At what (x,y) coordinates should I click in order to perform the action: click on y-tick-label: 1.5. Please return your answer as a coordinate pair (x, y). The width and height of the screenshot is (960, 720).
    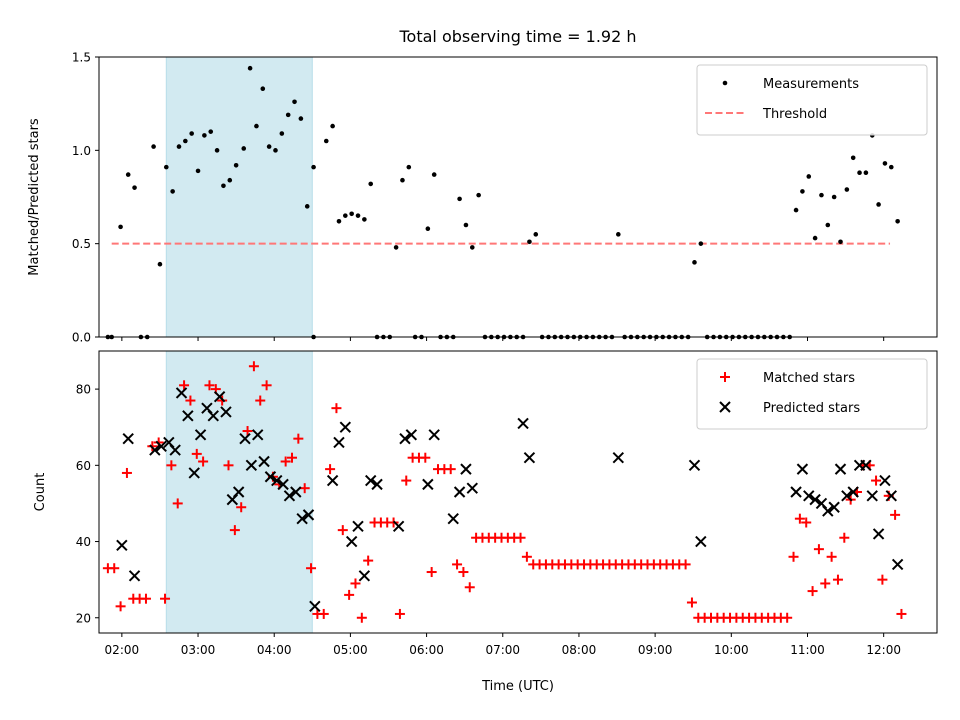
    Looking at the image, I should click on (81, 58).